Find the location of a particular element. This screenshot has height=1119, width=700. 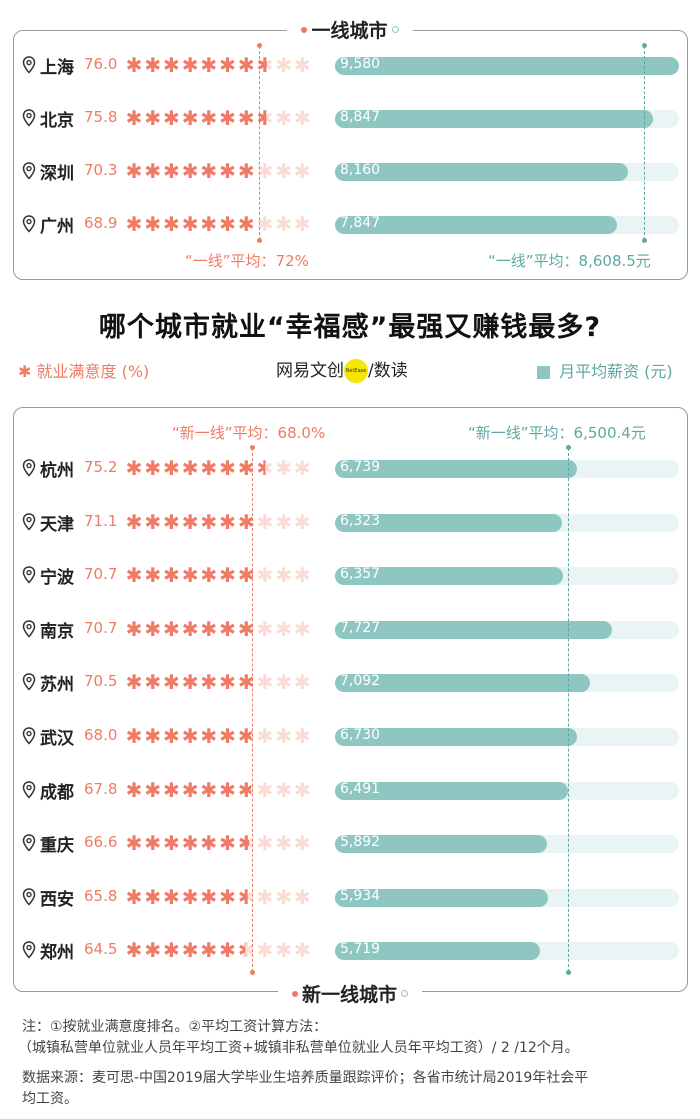

legend-salary: 月平均薪资 (元) is located at coordinates (605, 370).